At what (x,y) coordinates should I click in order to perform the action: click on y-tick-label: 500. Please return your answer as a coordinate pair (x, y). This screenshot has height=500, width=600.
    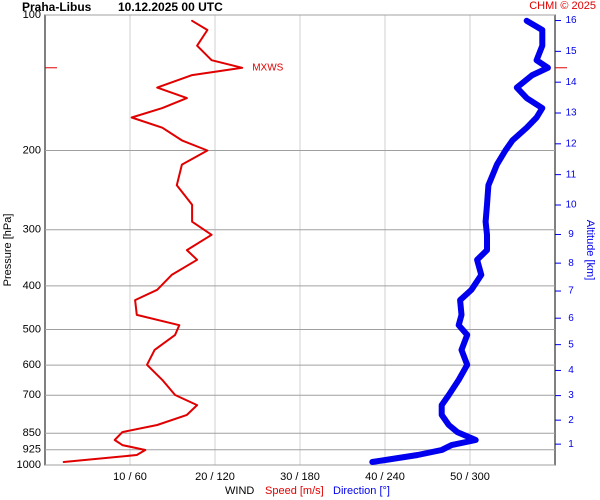
    Looking at the image, I should click on (32, 329).